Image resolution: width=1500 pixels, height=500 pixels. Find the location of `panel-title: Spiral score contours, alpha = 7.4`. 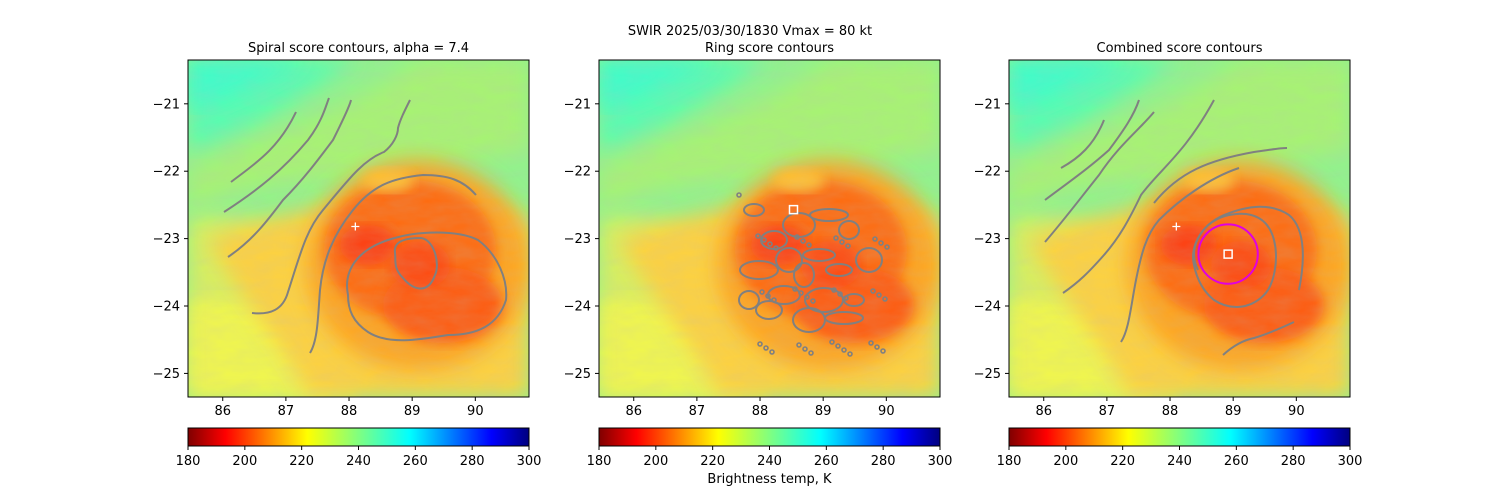

panel-title: Spiral score contours, alpha = 7.4 is located at coordinates (358, 48).